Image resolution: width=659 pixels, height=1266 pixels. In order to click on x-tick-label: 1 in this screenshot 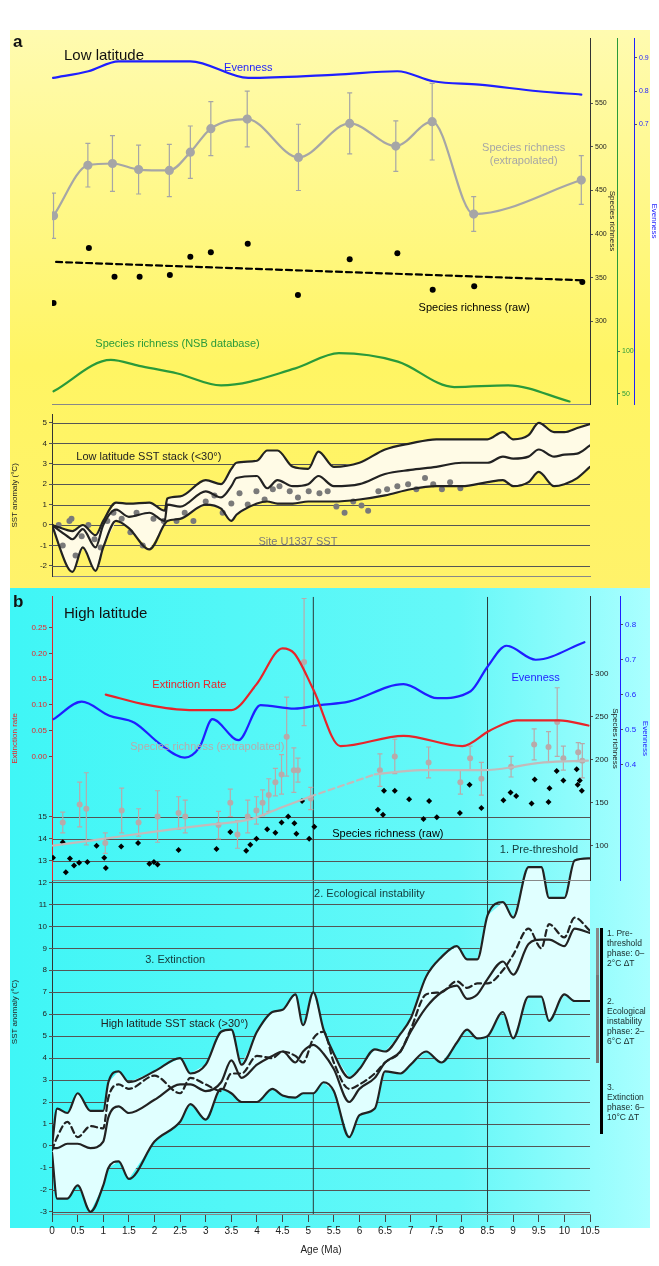, I will do `click(103, 1230)`.